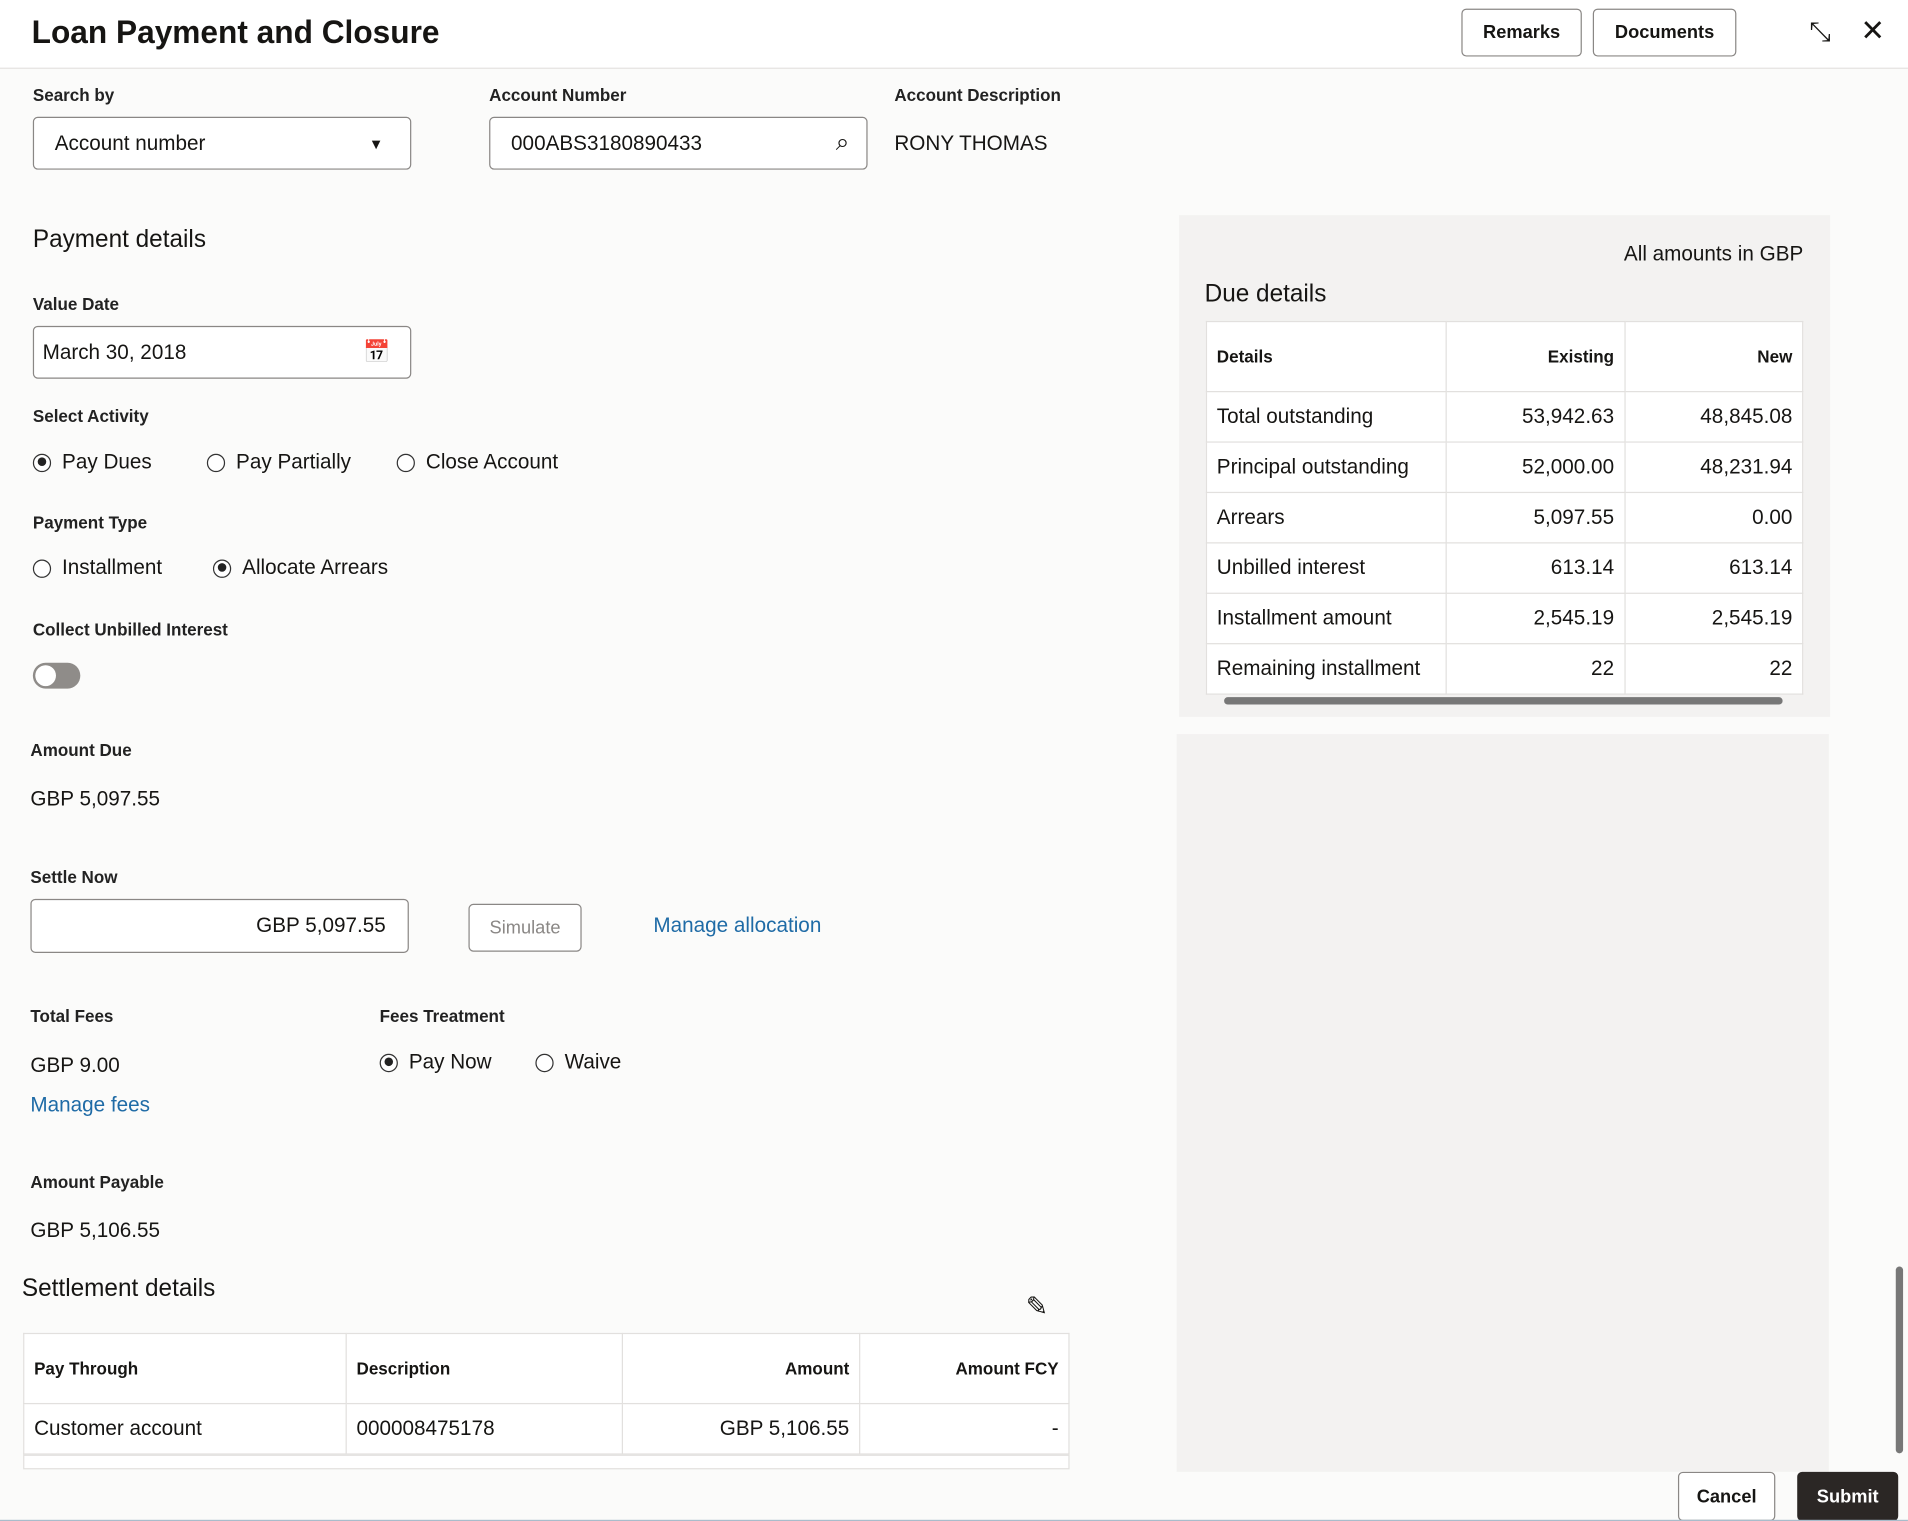 This screenshot has height=1521, width=1908. Describe the element at coordinates (1713, 467) in the screenshot. I see `cell: 48,231.94` at that location.